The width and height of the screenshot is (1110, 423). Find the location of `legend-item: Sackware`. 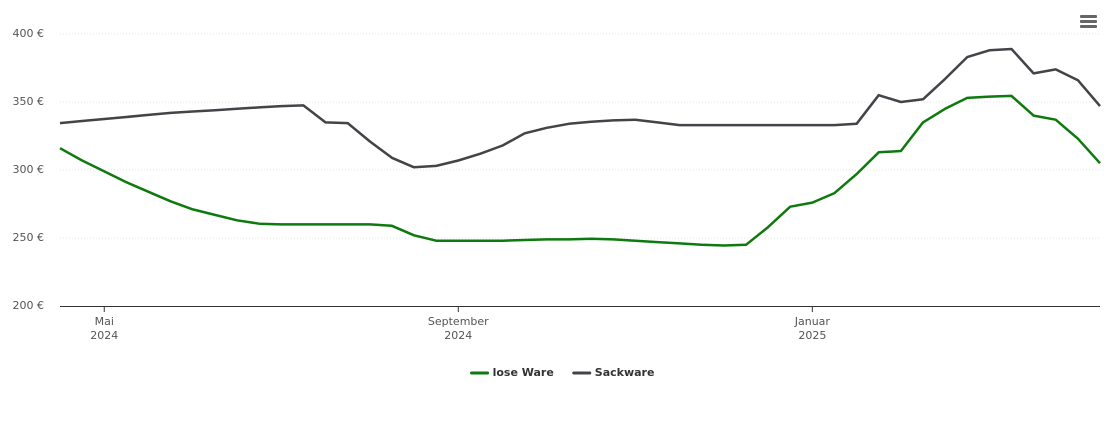

legend-item: Sackware is located at coordinates (613, 372).